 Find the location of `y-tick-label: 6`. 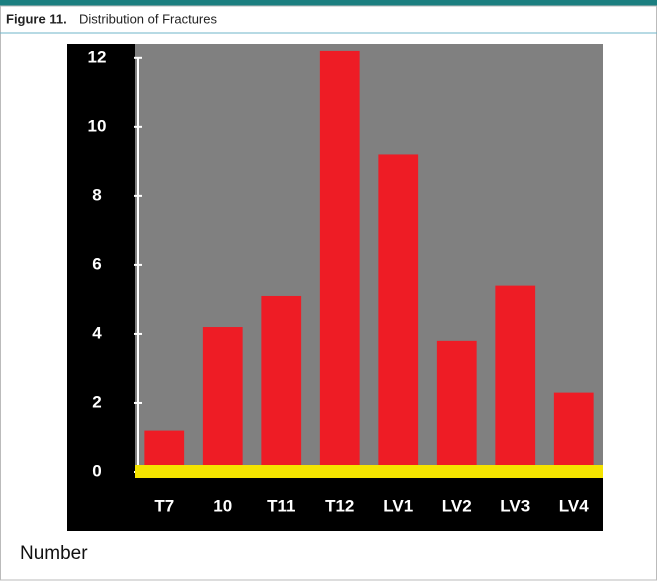

y-tick-label: 6 is located at coordinates (96, 263).